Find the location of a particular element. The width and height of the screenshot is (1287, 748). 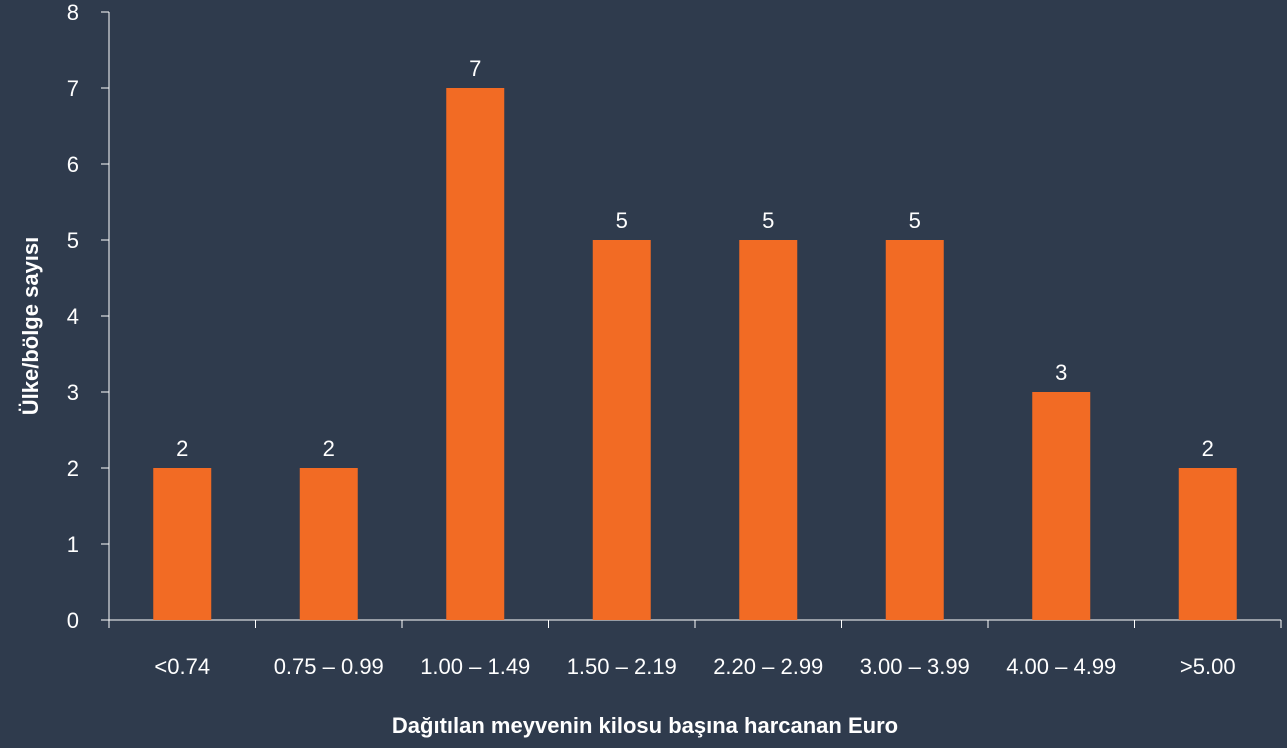

y-tick-label: 3 is located at coordinates (73, 392).